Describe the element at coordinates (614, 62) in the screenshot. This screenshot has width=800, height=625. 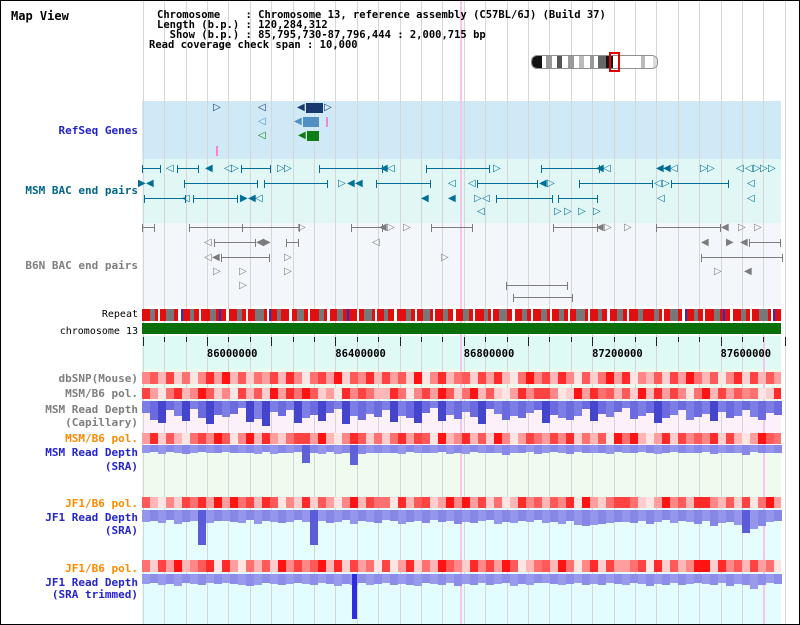
I see `ideogram-view-marker` at that location.